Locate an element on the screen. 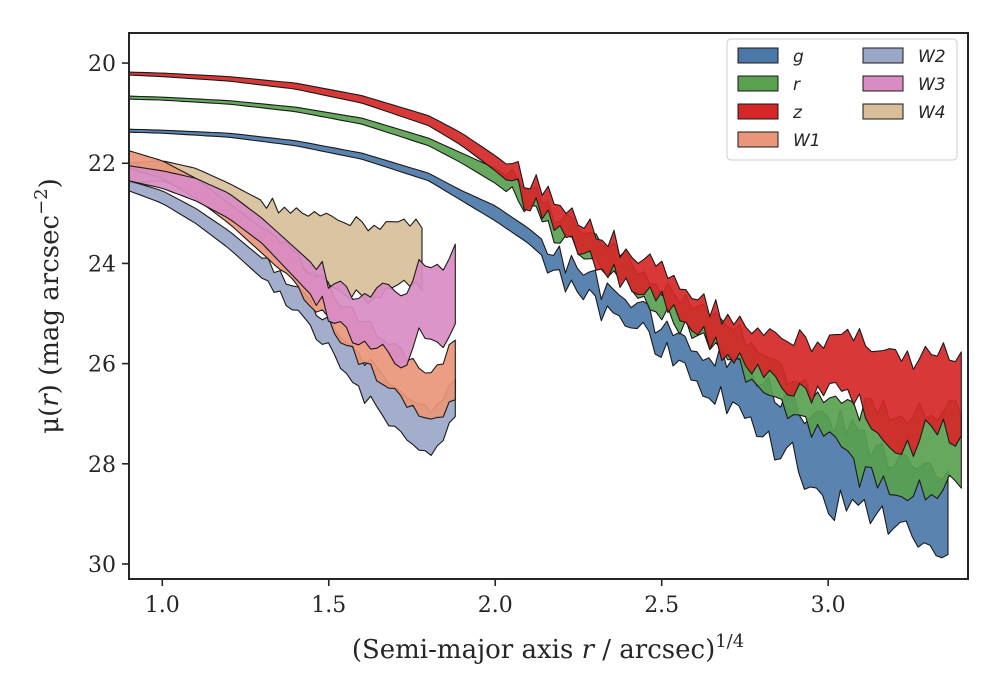 This screenshot has width=1000, height=700. legend-swatch-r is located at coordinates (758, 83).